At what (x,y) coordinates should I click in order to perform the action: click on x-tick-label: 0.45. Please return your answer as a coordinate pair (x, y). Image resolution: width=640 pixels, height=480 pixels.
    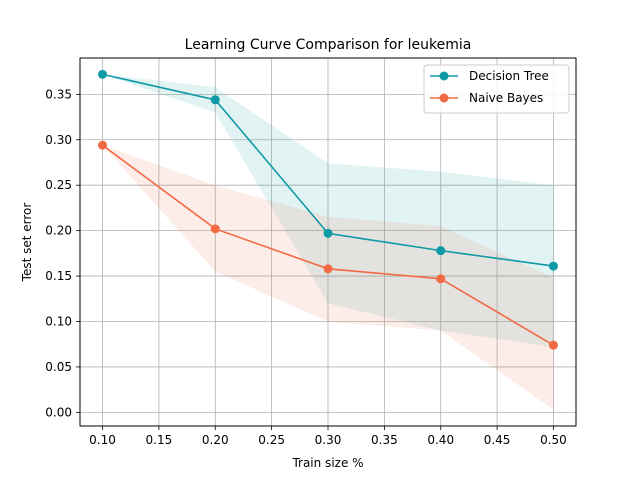
    Looking at the image, I should click on (497, 440).